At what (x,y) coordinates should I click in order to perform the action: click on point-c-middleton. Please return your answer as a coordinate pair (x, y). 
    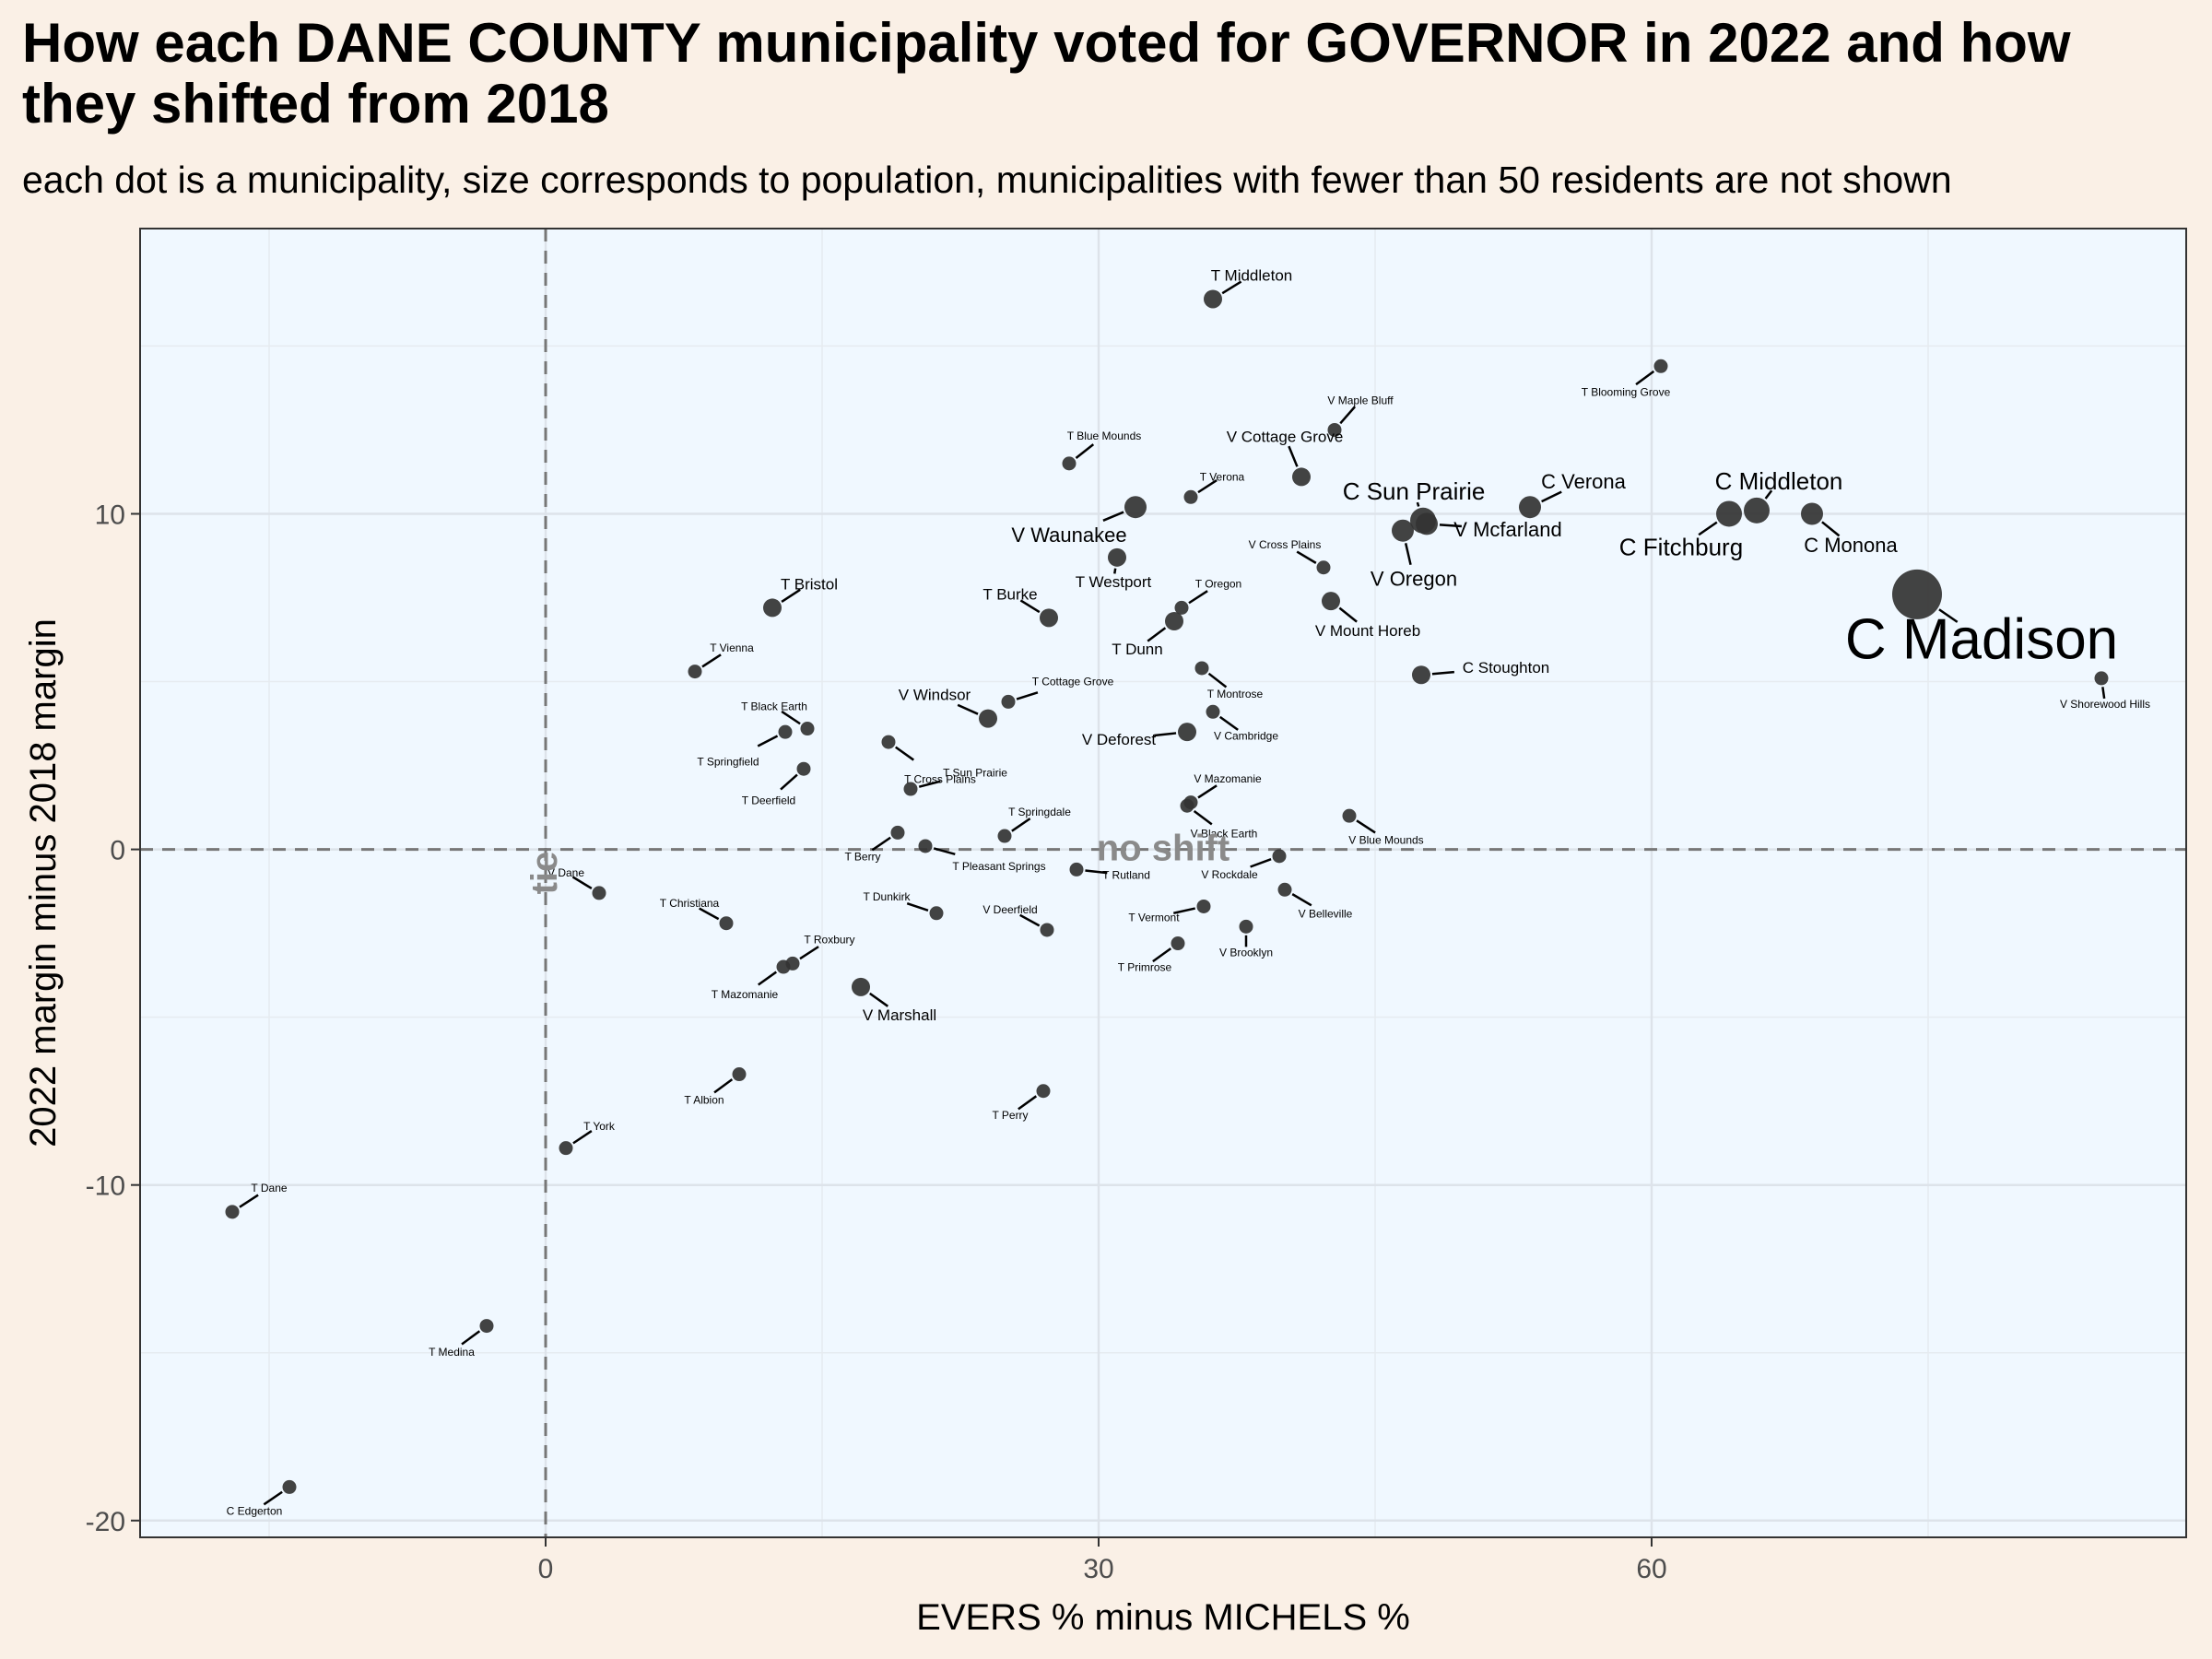
    Looking at the image, I should click on (1757, 510).